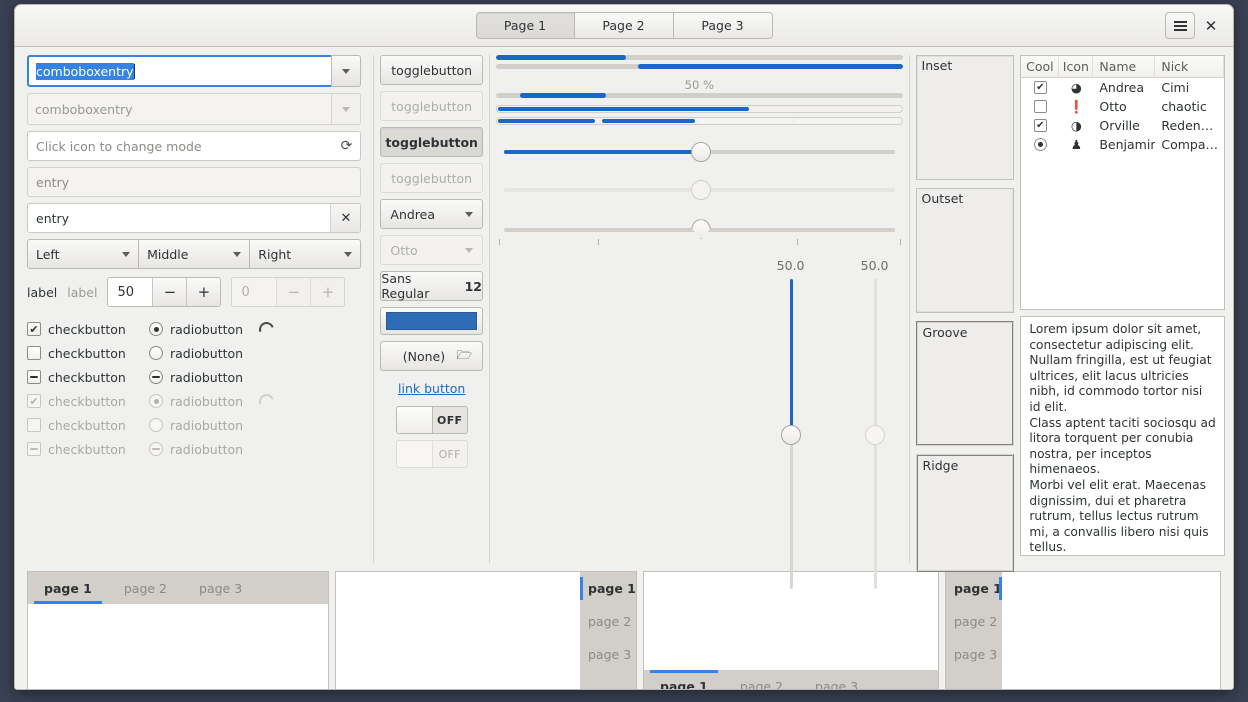 The height and width of the screenshot is (702, 1248). Describe the element at coordinates (88, 329) in the screenshot. I see `checkbutton-checked: ✔ checkbutton` at that location.